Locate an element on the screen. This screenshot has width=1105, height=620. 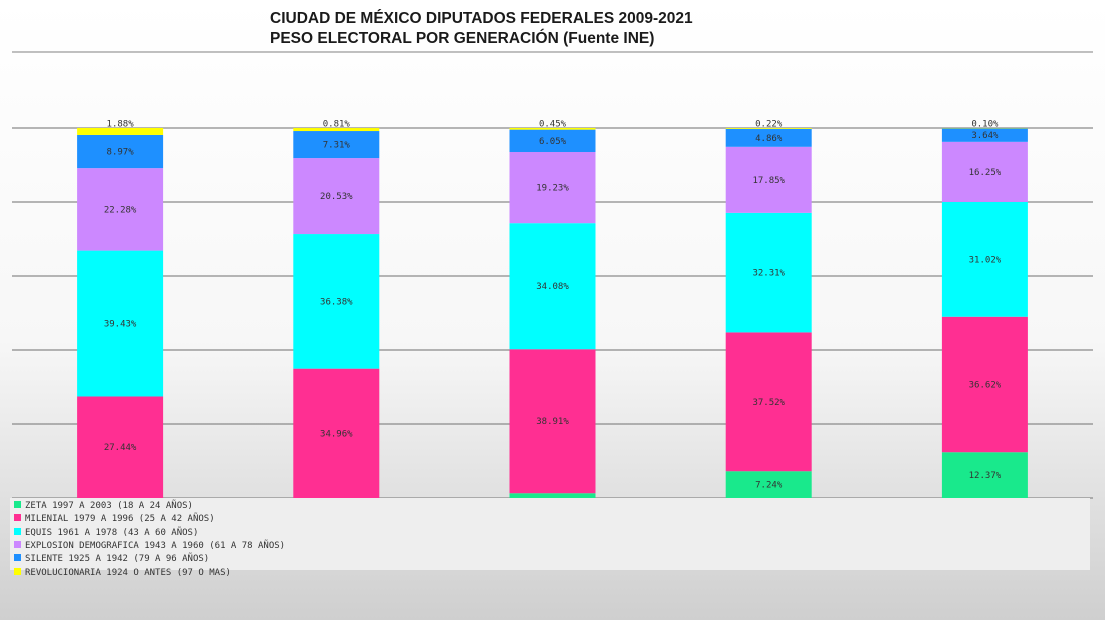
data-label: 27.44% is located at coordinates (120, 448).